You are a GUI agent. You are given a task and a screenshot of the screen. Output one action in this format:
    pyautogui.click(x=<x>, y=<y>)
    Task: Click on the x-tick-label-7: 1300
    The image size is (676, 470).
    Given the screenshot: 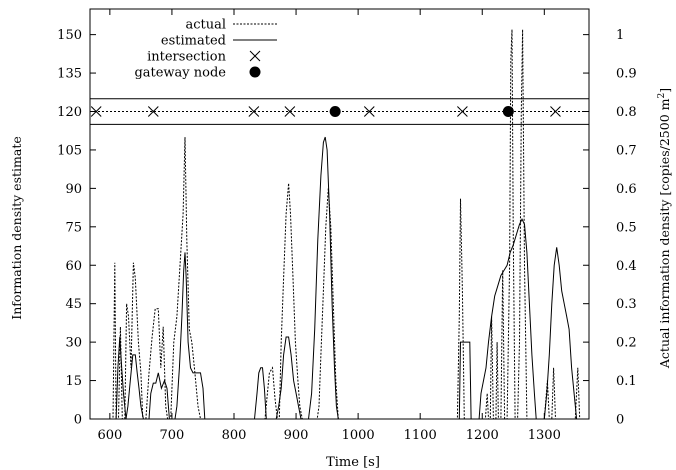 What is the action you would take?
    pyautogui.click(x=544, y=435)
    